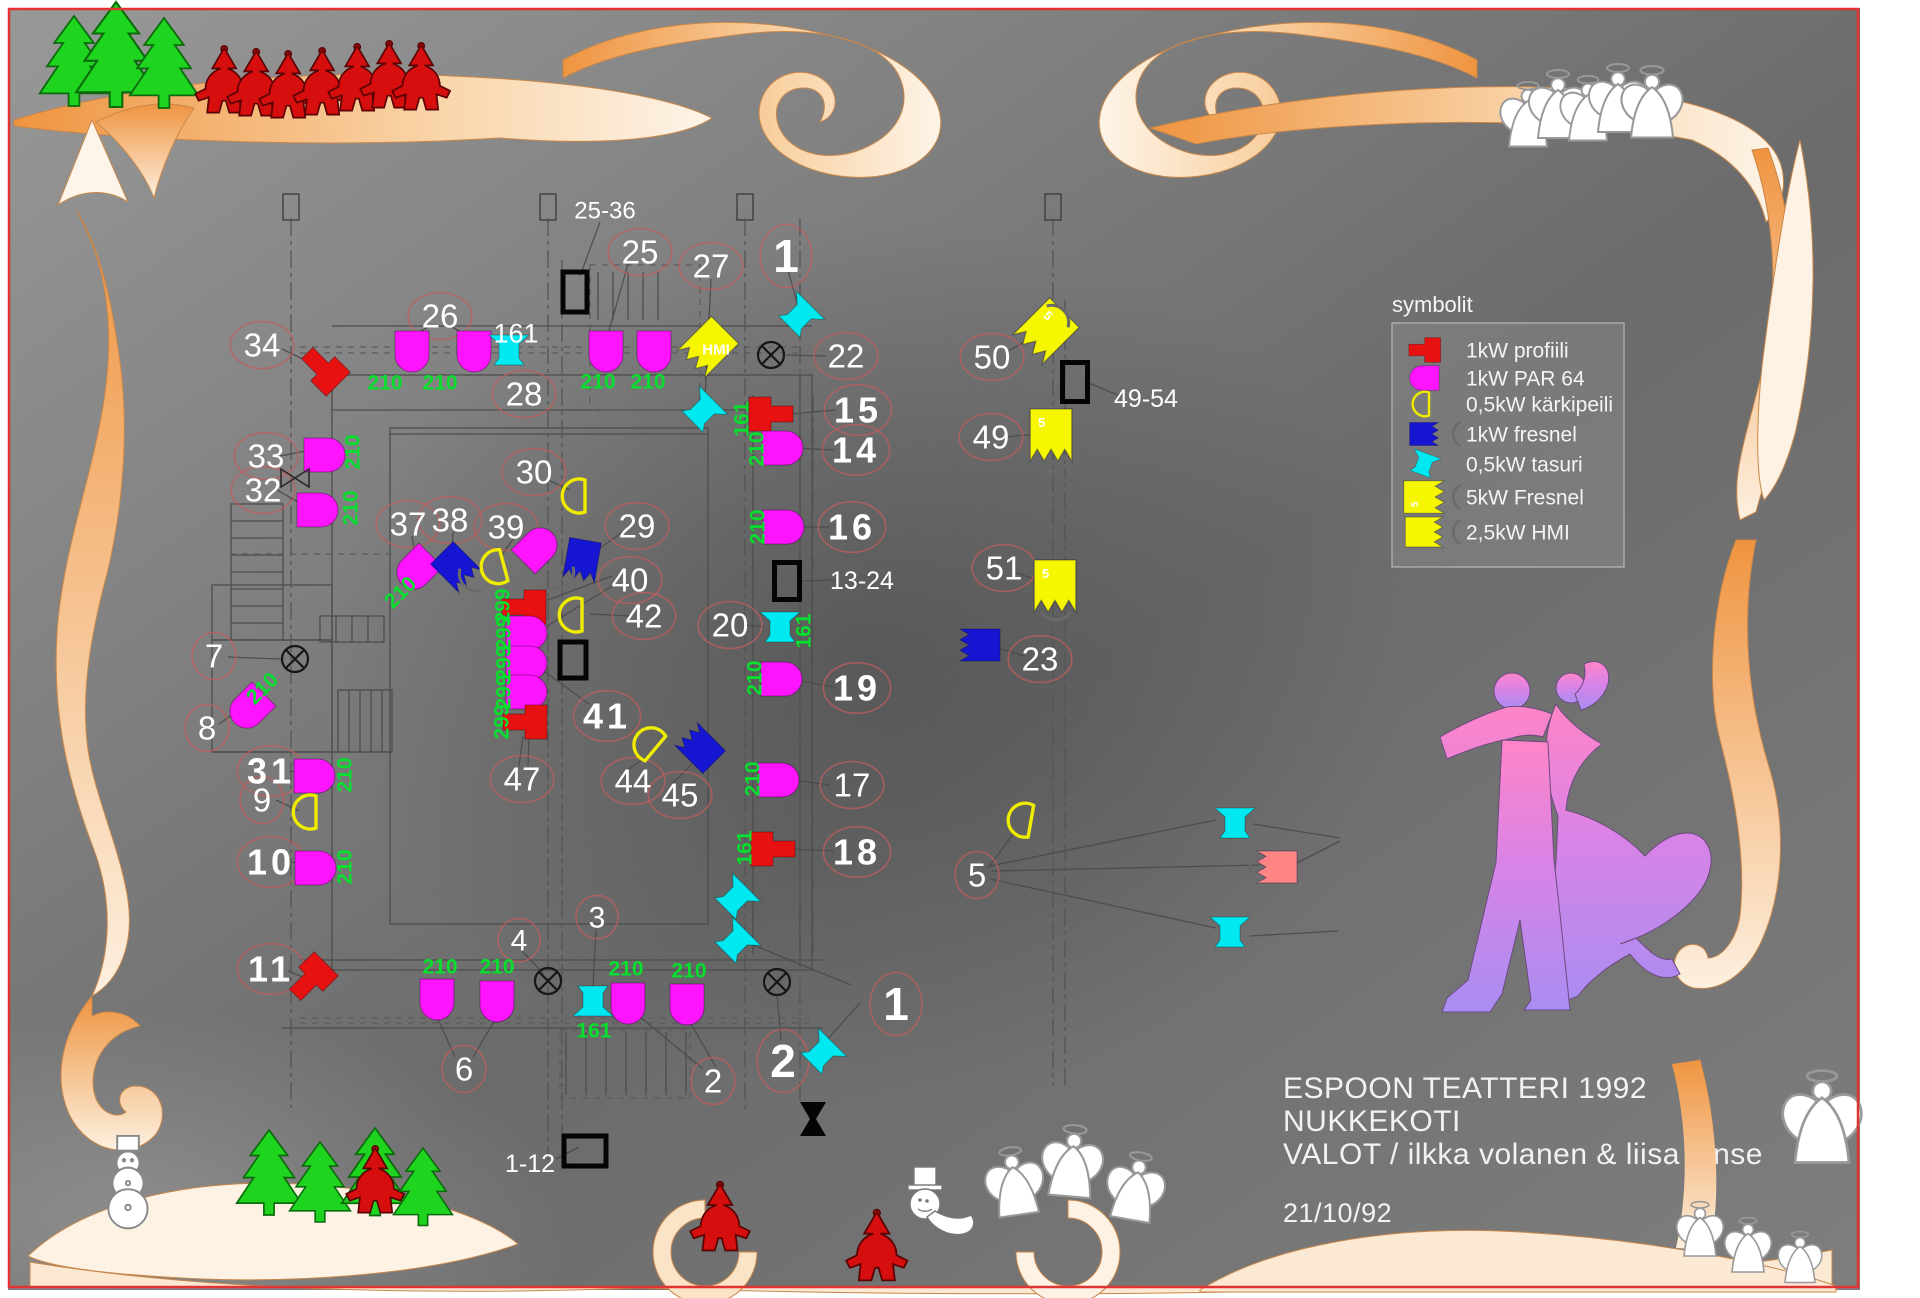  What do you see at coordinates (1518, 532) in the screenshot?
I see `legend-item-label: 2,5kW HMI` at bounding box center [1518, 532].